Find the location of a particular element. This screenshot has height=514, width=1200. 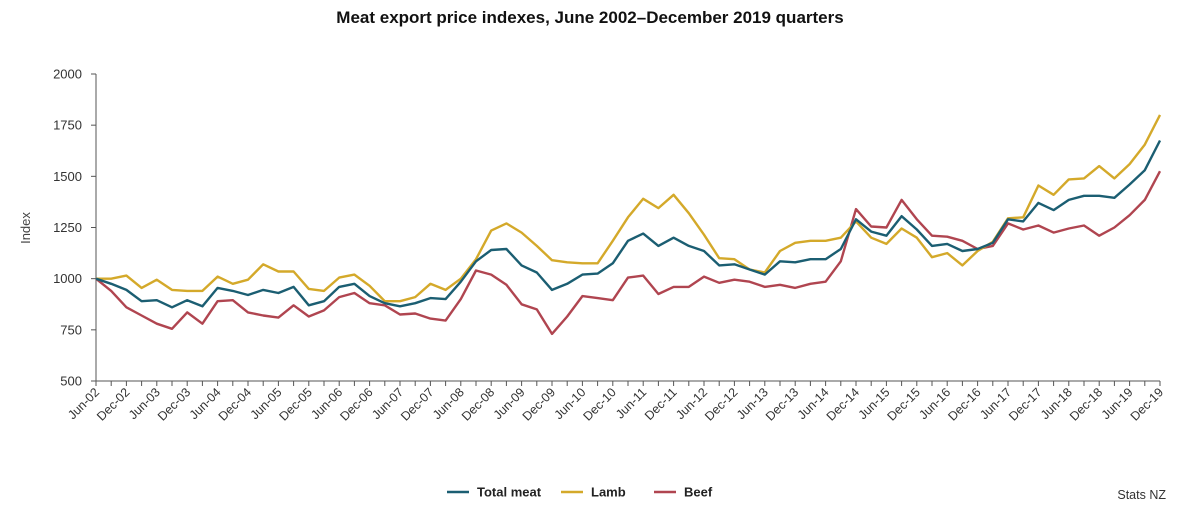

x-tick-label: Dec-11 is located at coordinates (661, 404).